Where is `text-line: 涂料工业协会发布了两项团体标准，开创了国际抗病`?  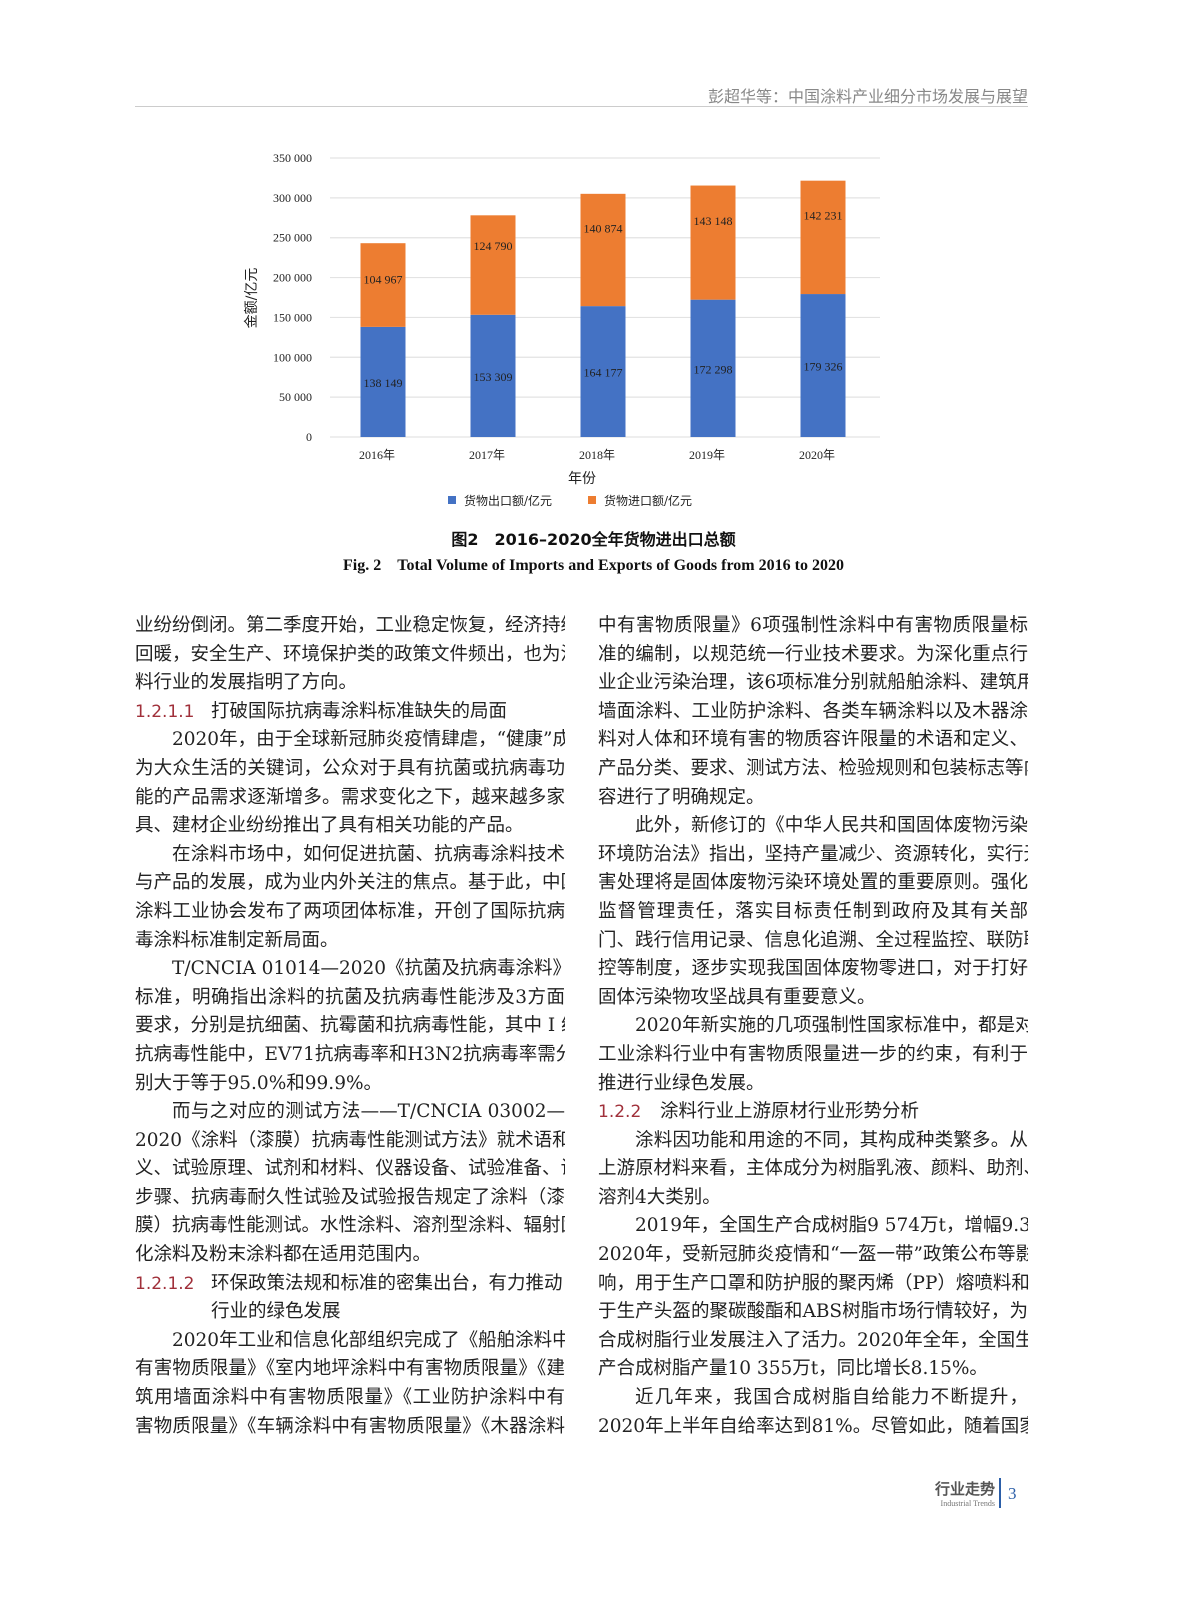
text-line: 涂料工业协会发布了两项团体标准，开创了国际抗病 is located at coordinates (350, 911).